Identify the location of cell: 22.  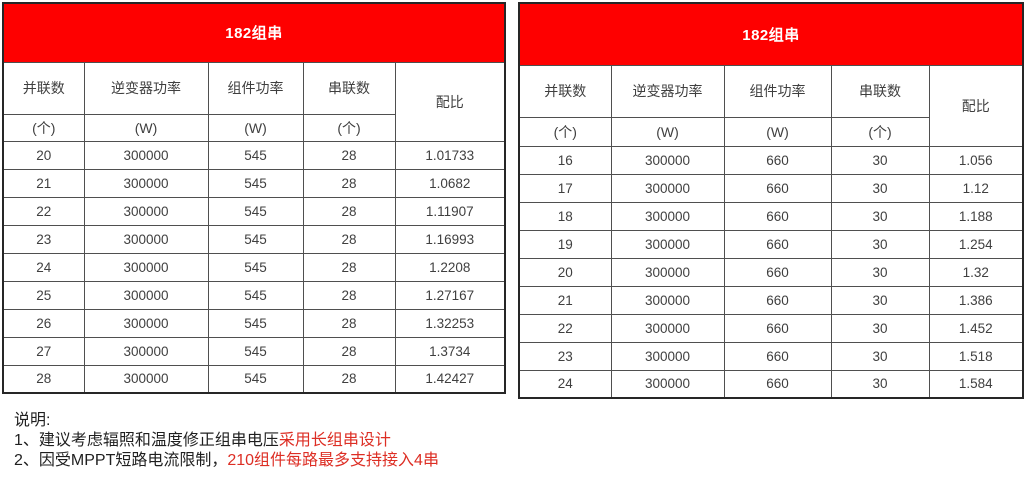
(565, 328).